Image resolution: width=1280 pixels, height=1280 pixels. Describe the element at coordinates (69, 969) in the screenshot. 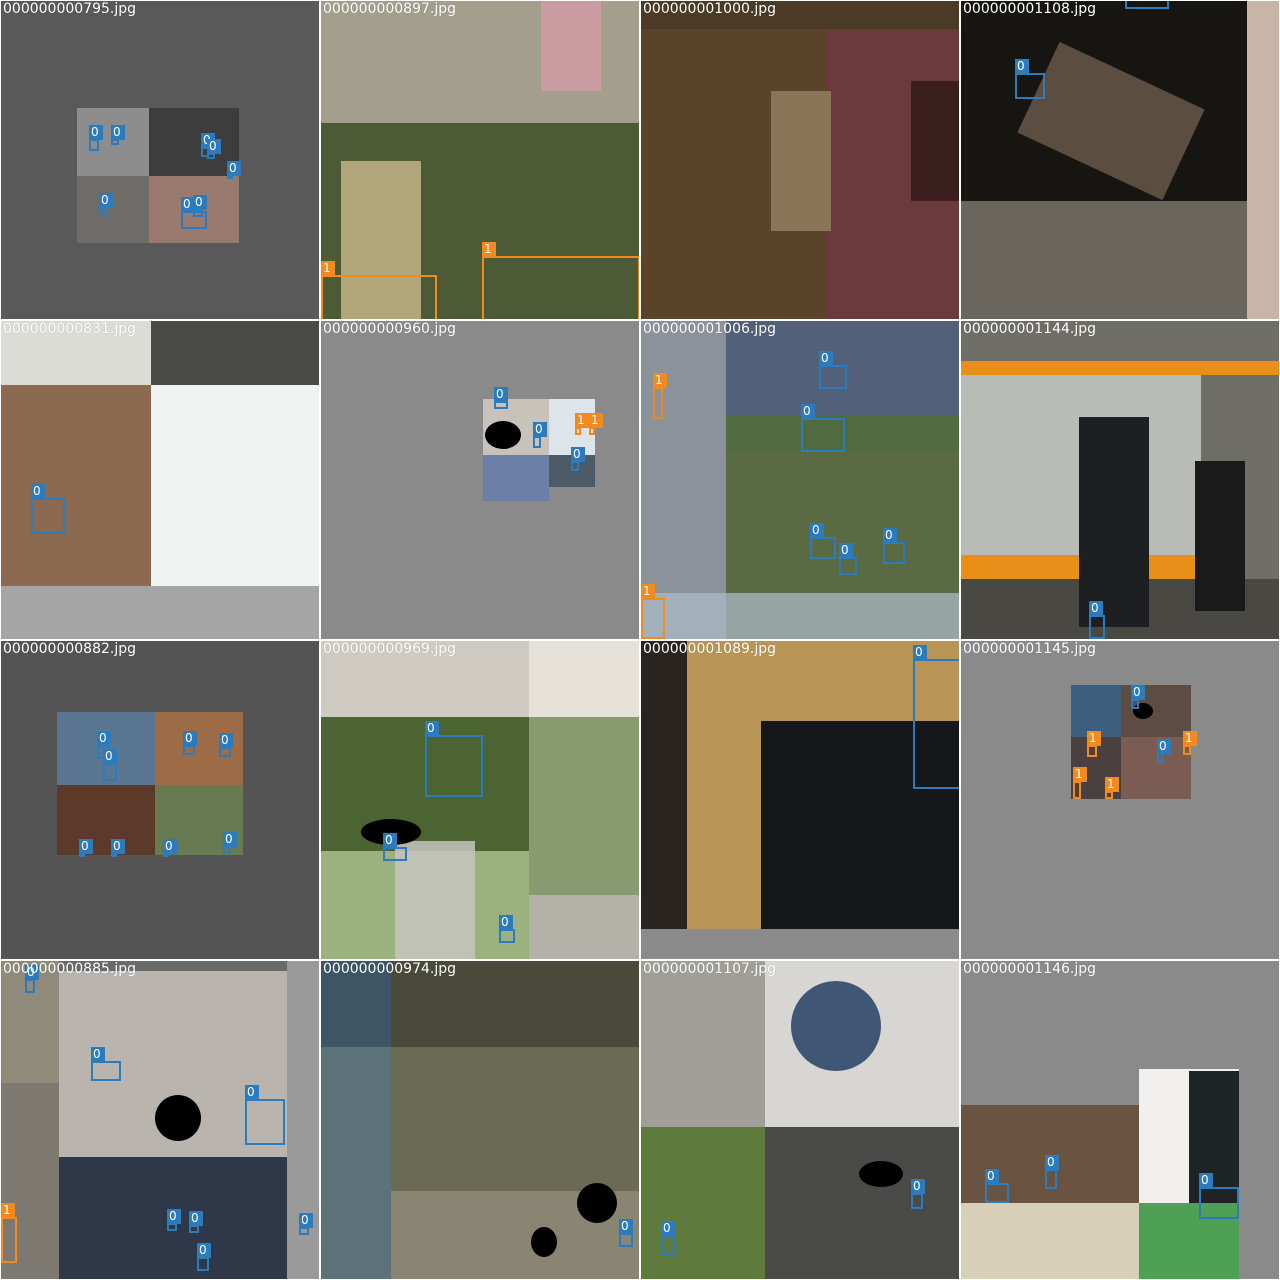

I see `tile-filename: 000000000885.jpg` at that location.